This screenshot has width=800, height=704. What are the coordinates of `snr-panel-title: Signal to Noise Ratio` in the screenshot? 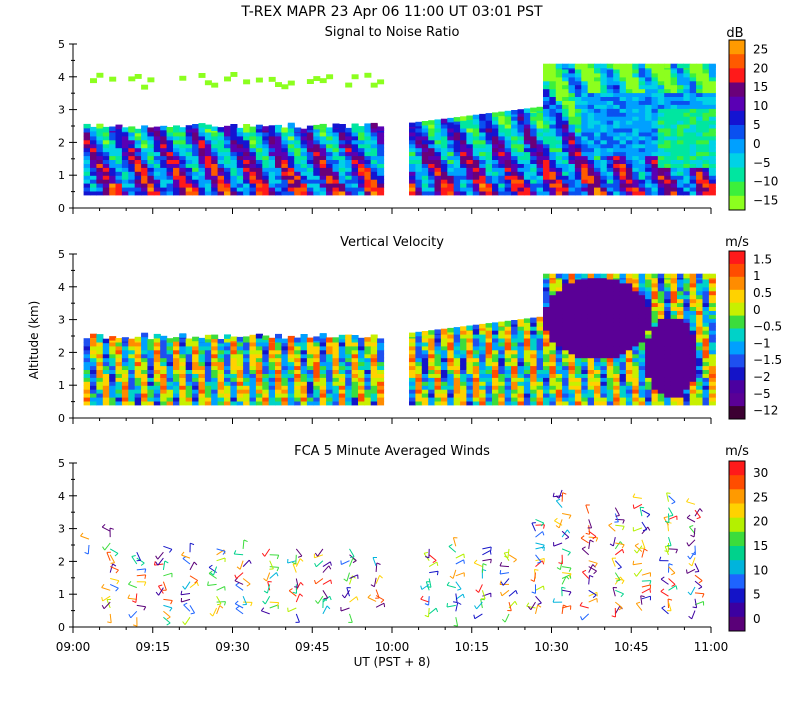 It's located at (392, 32).